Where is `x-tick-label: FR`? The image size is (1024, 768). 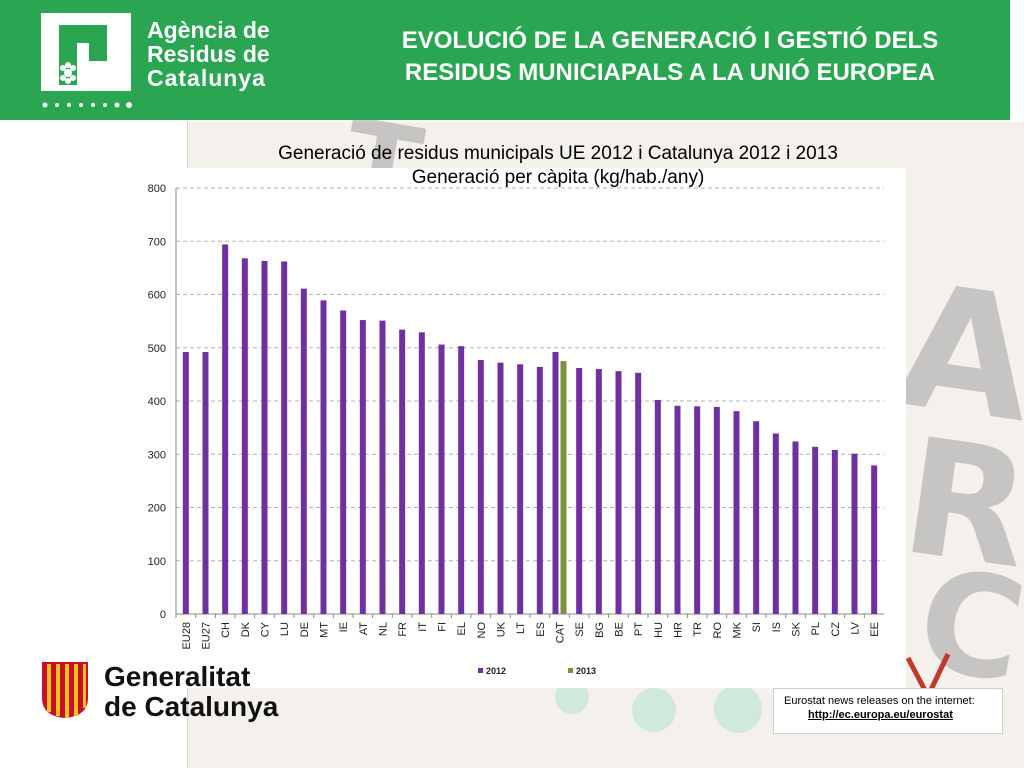 x-tick-label: FR is located at coordinates (403, 629).